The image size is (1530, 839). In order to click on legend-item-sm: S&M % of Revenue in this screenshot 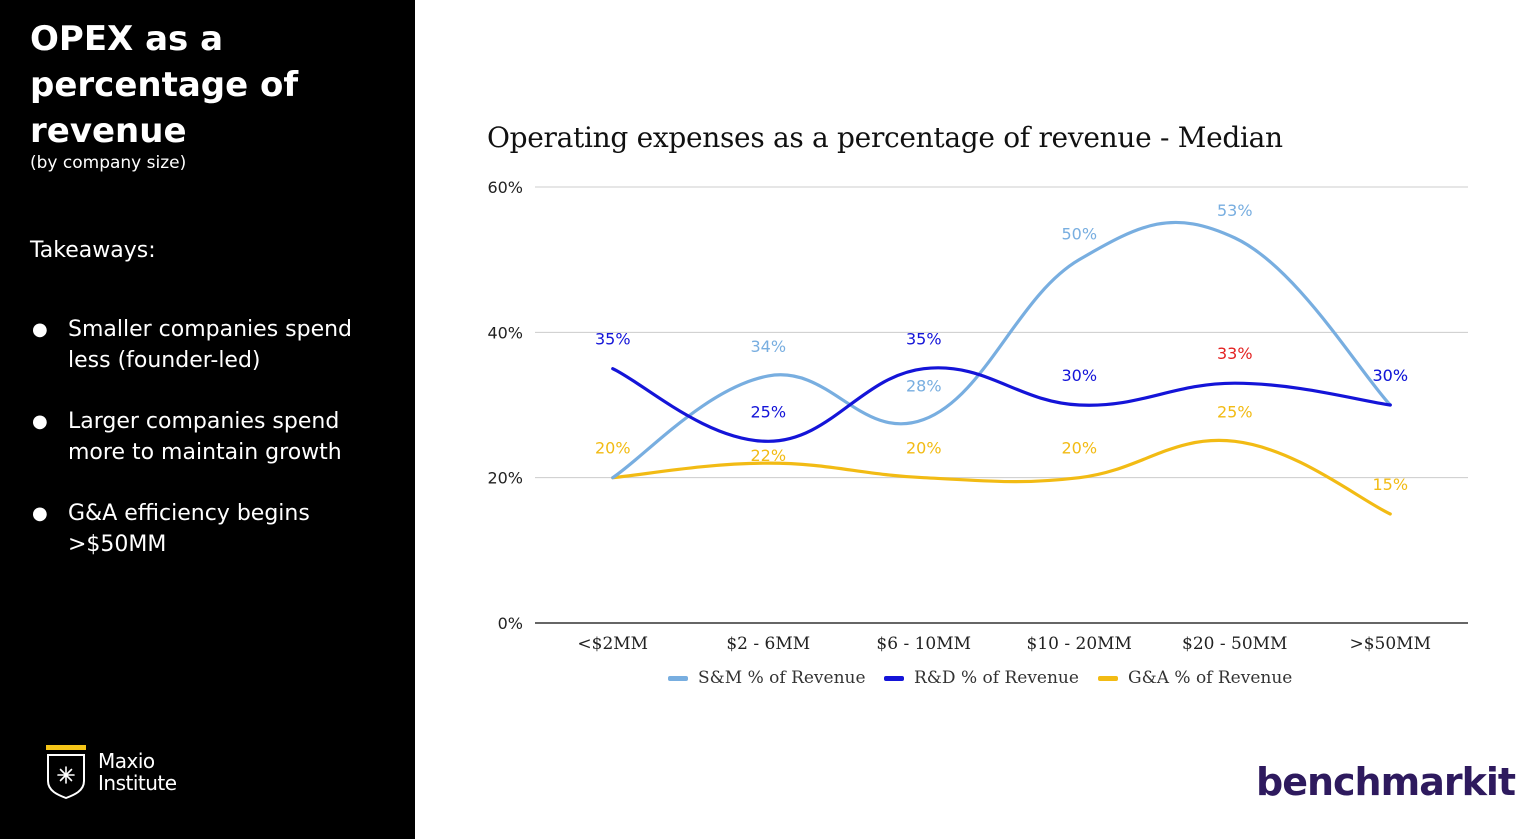, I will do `click(767, 678)`.